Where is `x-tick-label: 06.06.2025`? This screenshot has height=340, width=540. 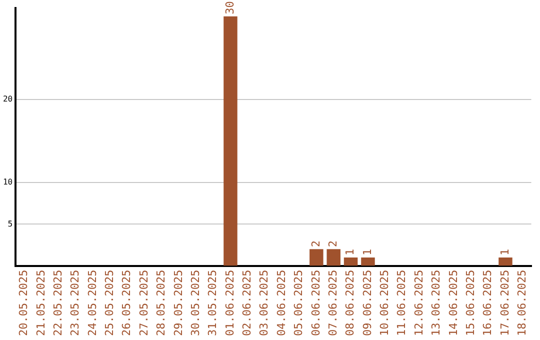 x-tick-label: 06.06.2025 is located at coordinates (315, 303).